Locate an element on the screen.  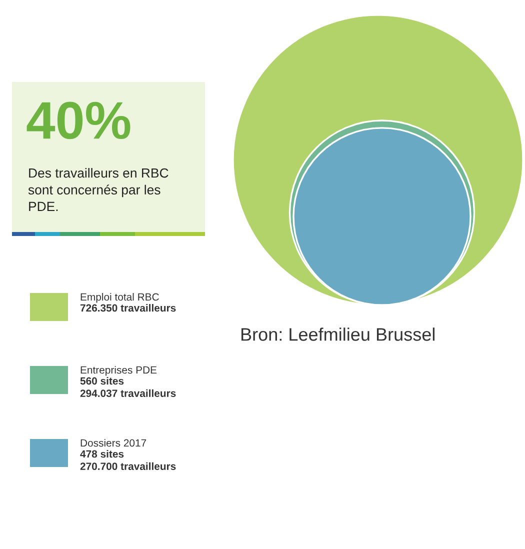
text: Des travailleurs en RBC sont concernés par les PDE. is located at coordinates (98, 189).